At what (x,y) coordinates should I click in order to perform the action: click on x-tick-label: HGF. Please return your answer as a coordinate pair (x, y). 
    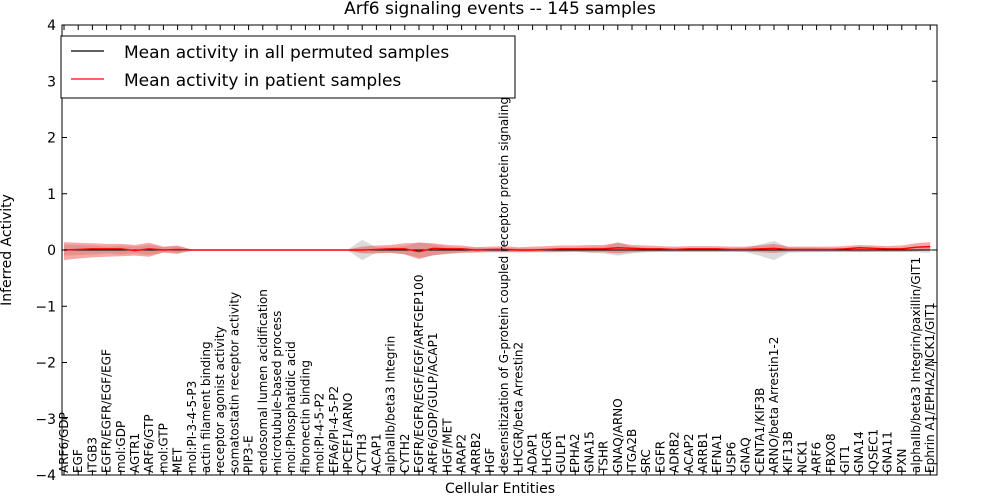
    Looking at the image, I should click on (490, 460).